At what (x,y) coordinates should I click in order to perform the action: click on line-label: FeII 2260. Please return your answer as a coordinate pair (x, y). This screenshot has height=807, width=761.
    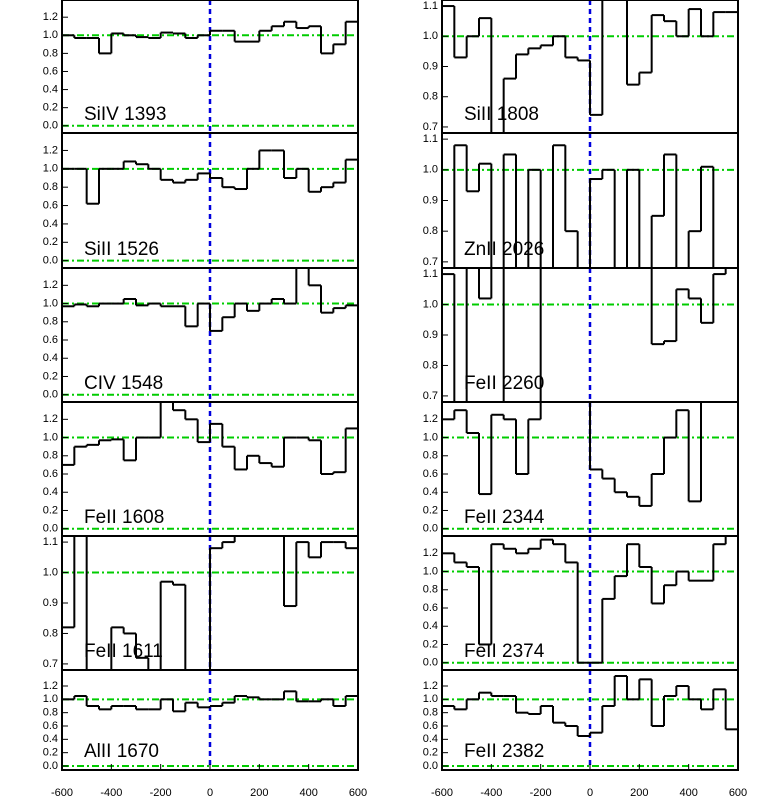
    Looking at the image, I should click on (504, 383).